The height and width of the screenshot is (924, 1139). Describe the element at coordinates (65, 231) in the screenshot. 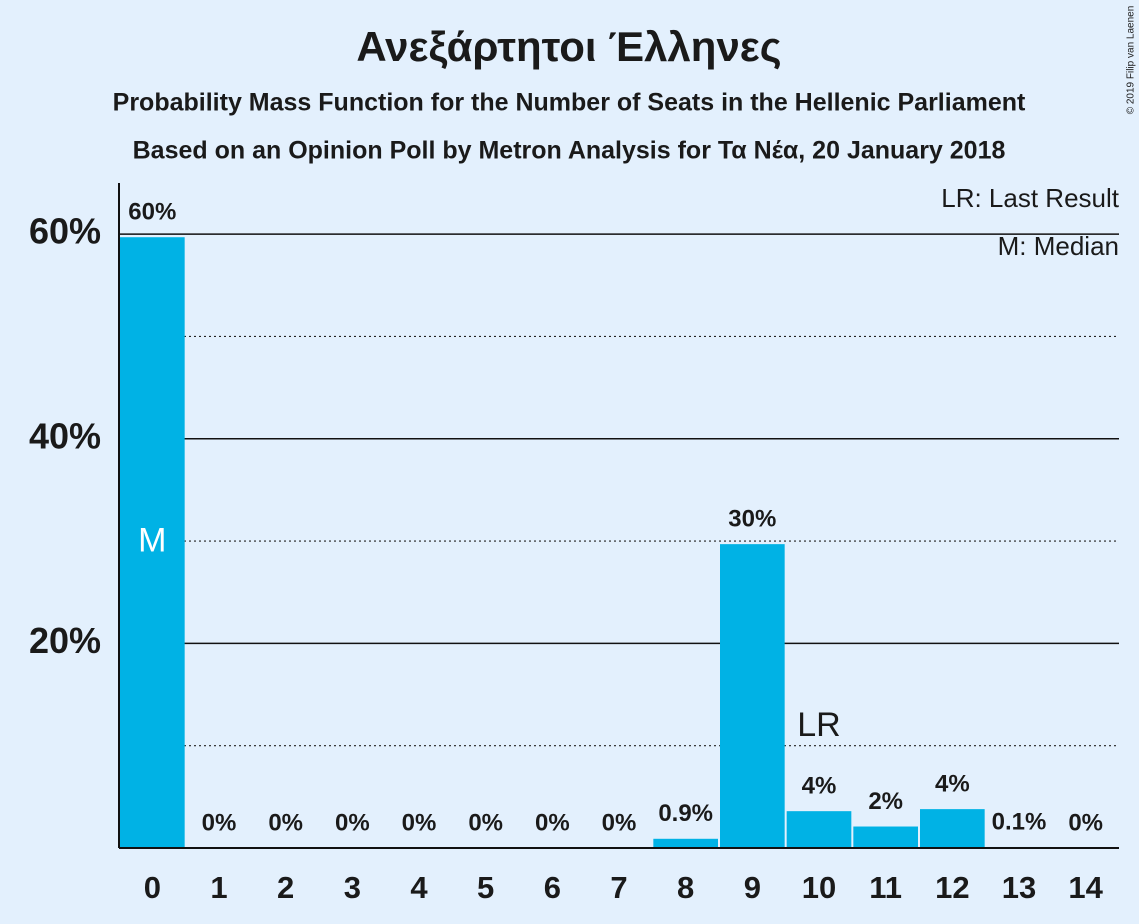

I see `y-tick-label: 60%` at that location.